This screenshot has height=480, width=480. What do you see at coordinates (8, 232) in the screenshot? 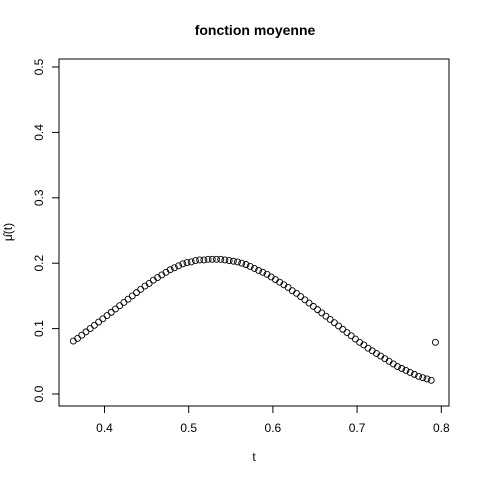
I see `y-axis-label: μ̂(t)` at bounding box center [8, 232].